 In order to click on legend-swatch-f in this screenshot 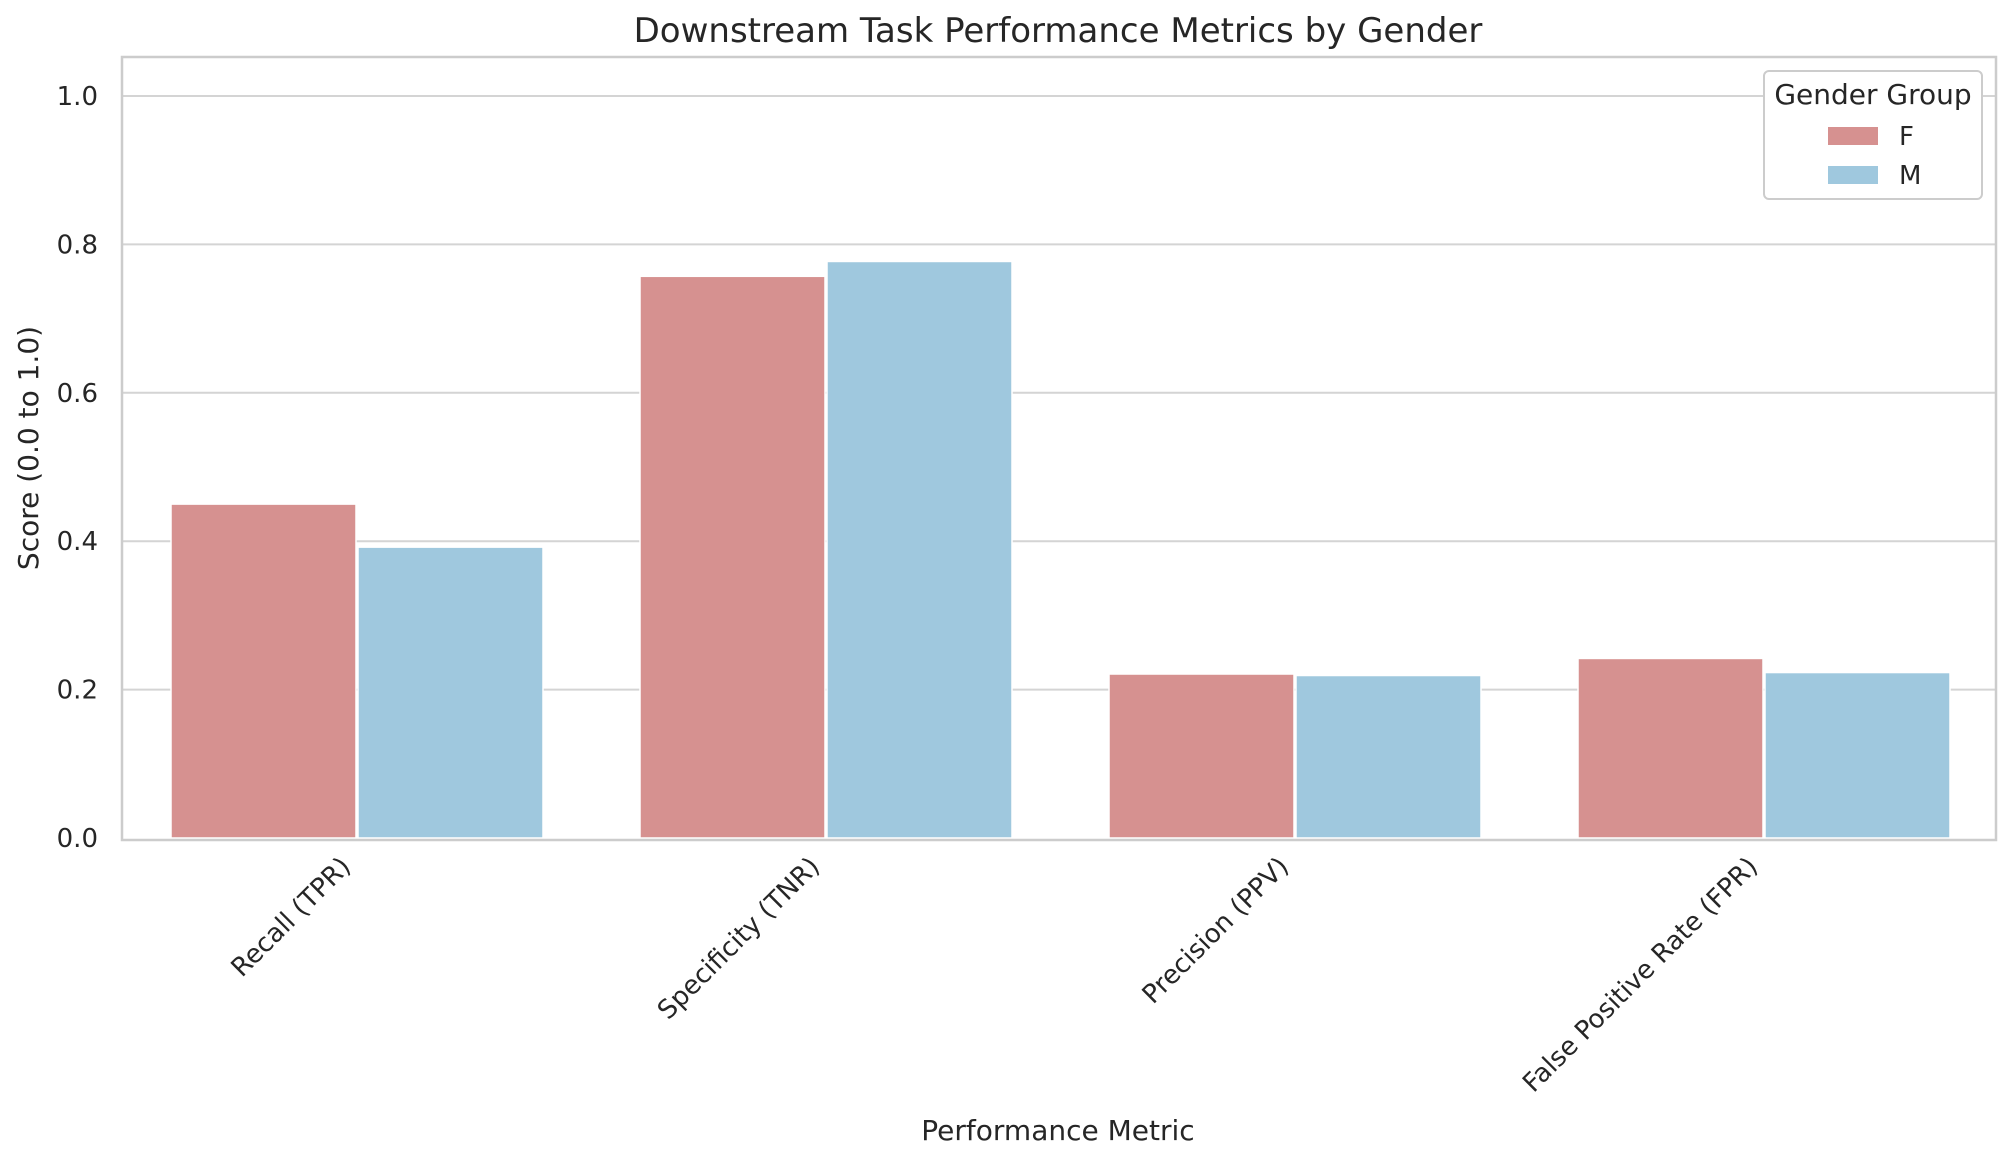, I will do `click(1853, 136)`.